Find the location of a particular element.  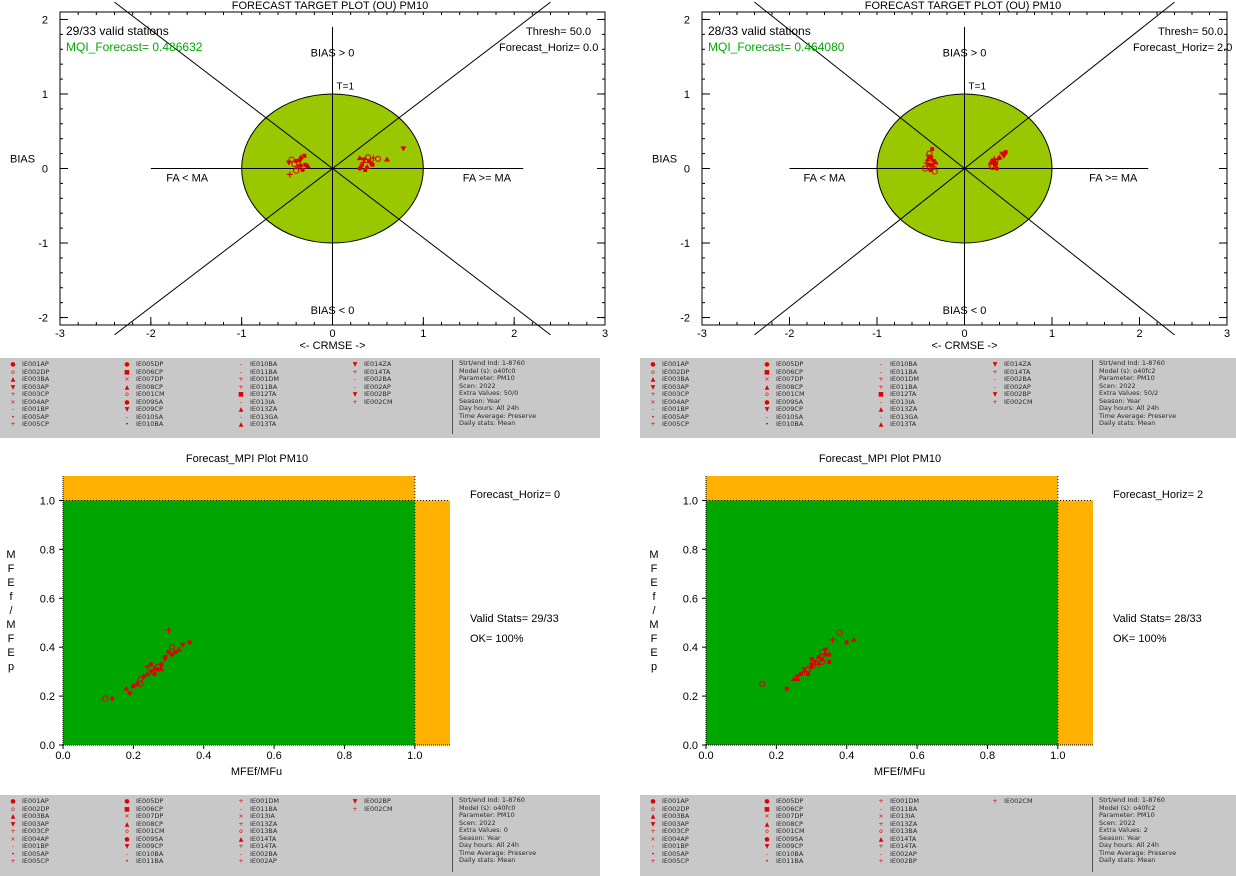

legend-station-label: IE005DP is located at coordinates (790, 801).